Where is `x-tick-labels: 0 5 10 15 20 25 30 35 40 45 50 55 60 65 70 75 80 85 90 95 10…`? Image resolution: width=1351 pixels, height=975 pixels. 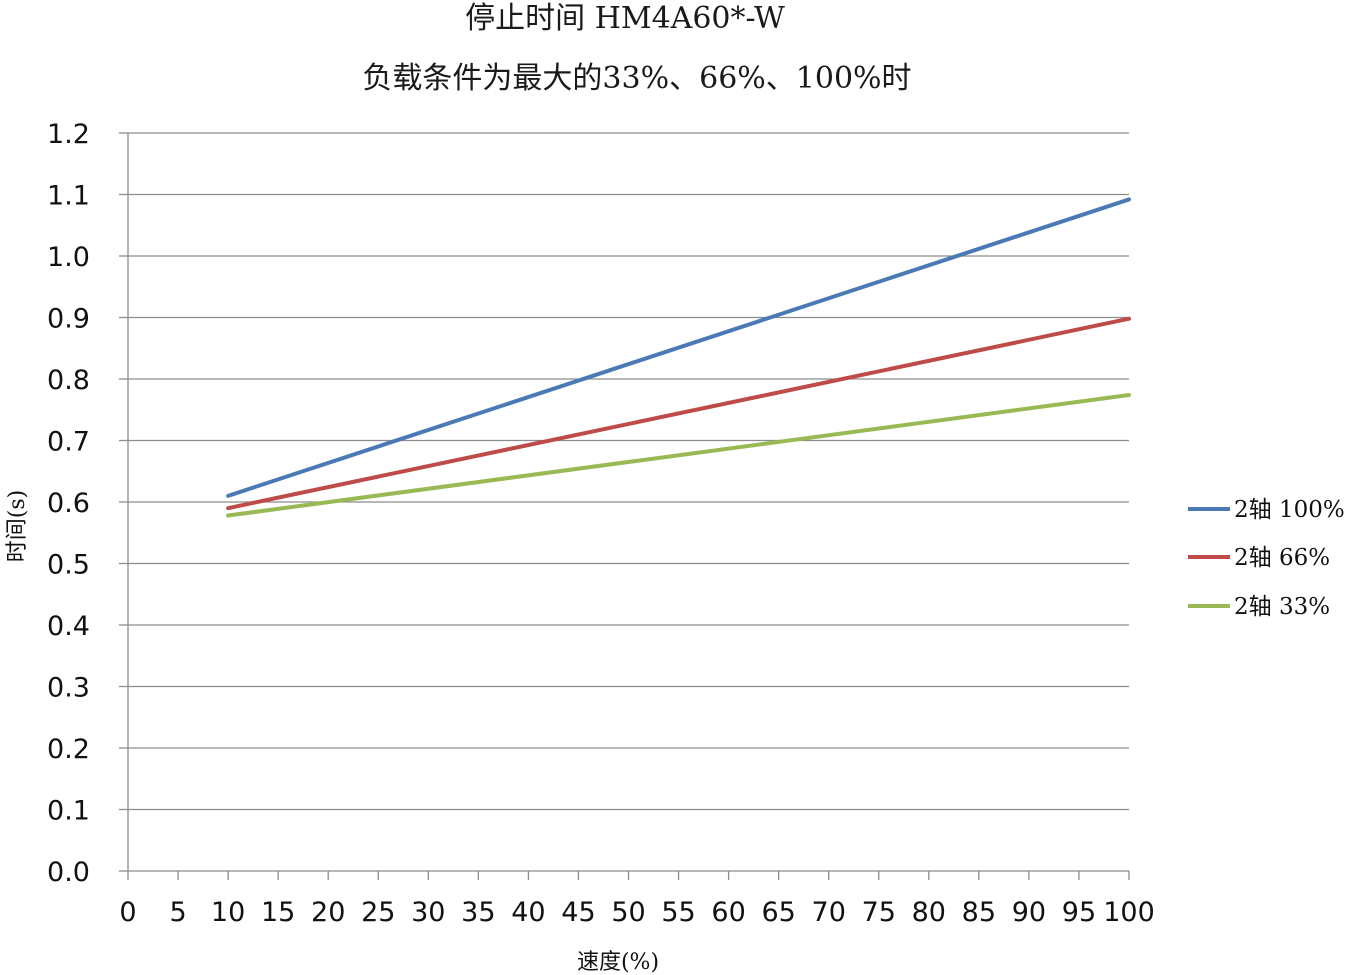 x-tick-labels: 0 5 10 15 20 25 30 35 40 45 50 55 60 65 70 75 80 85 90 95 10… is located at coordinates (636, 912).